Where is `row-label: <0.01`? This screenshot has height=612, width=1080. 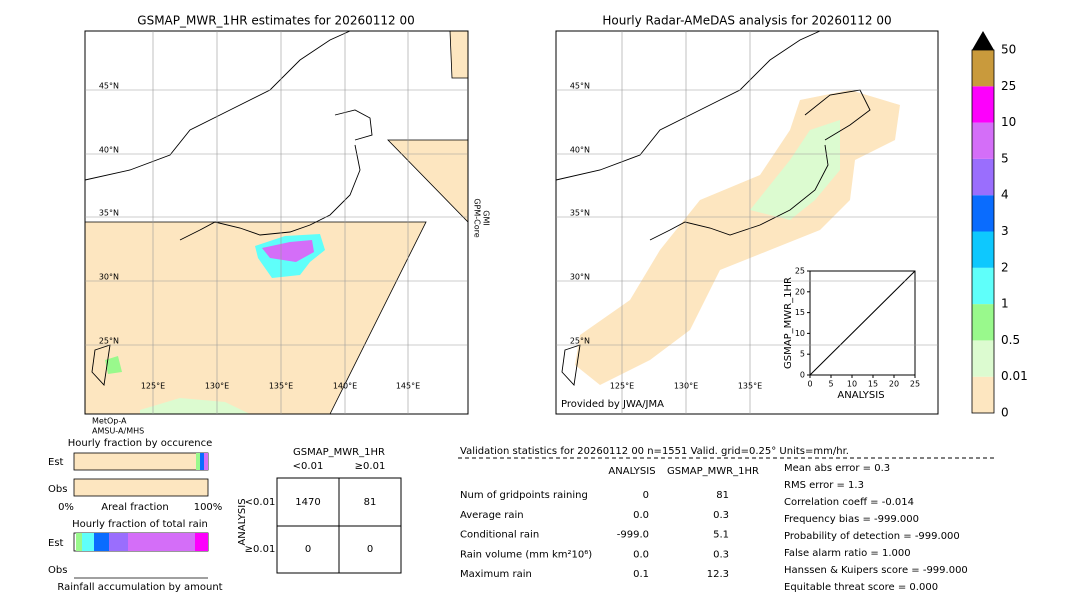 row-label: <0.01 is located at coordinates (260, 502).